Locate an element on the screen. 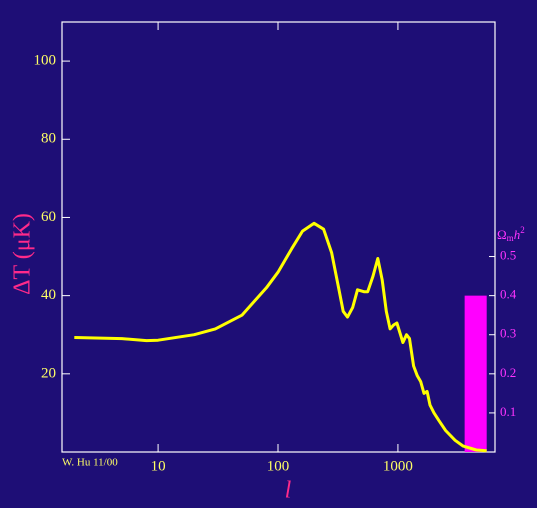 Image resolution: width=537 pixels, height=508 pixels. y2-tick-label: 0.2 is located at coordinates (508, 372).